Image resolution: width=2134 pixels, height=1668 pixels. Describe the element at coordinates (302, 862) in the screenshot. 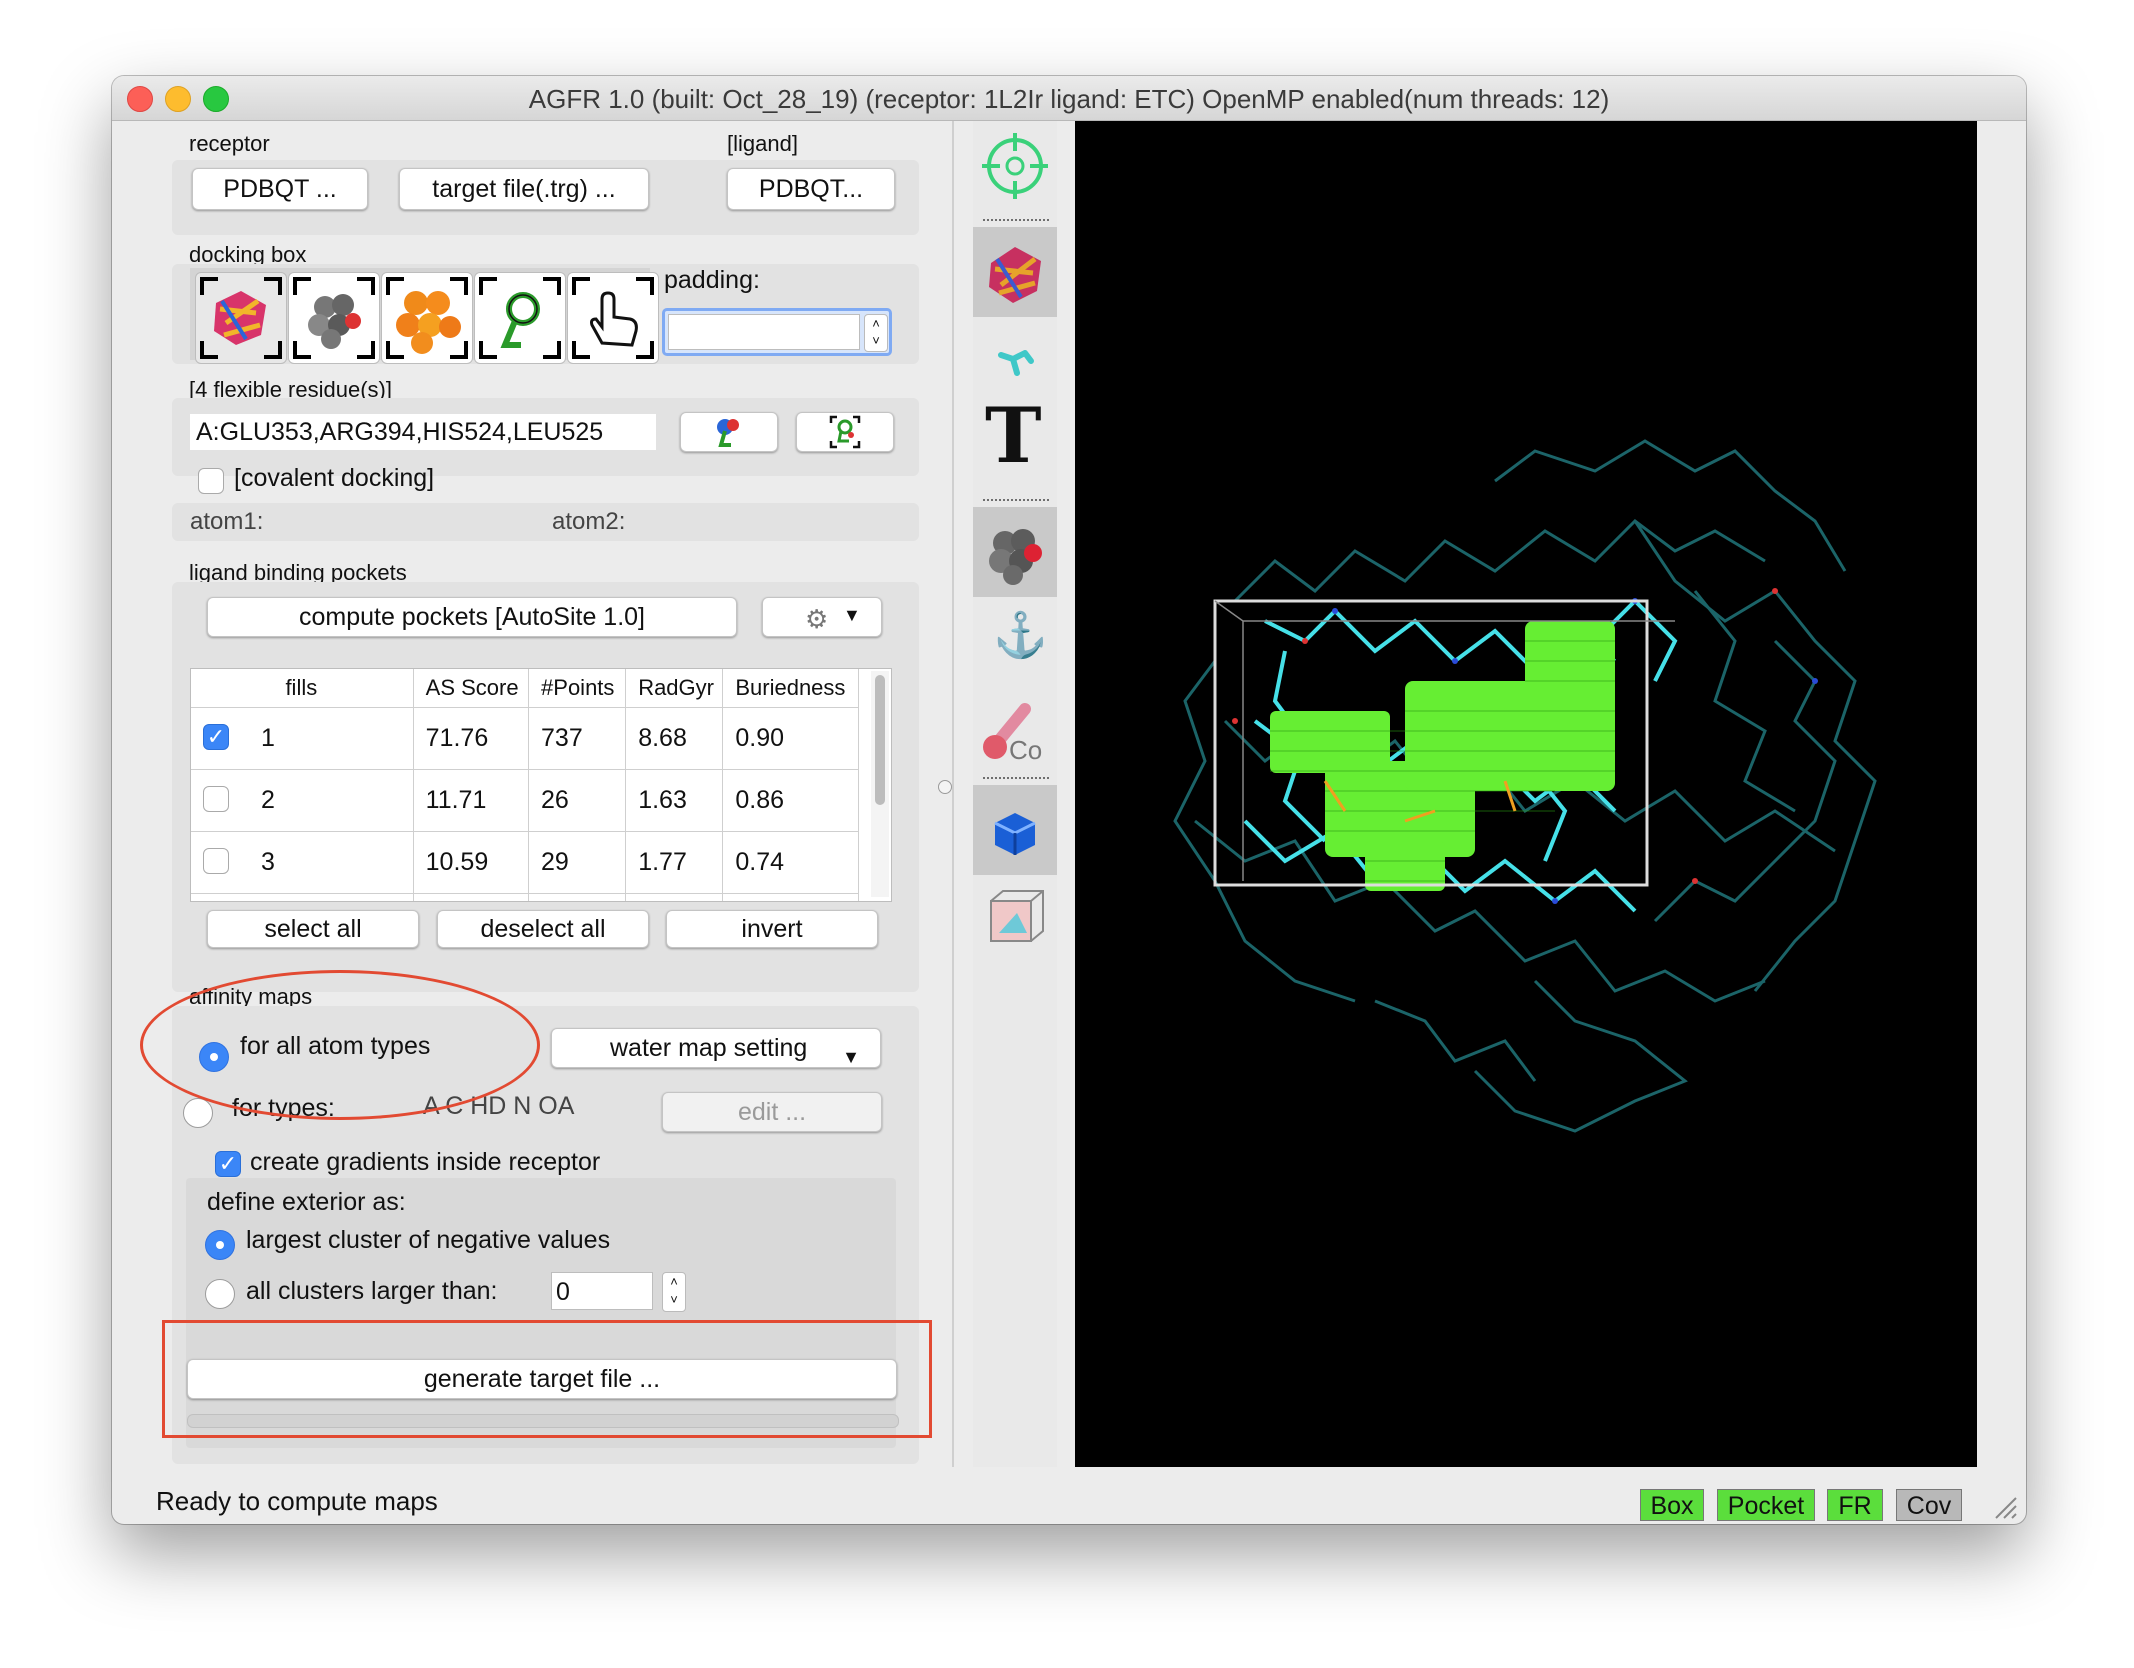

I see `fill-cell: 3` at that location.